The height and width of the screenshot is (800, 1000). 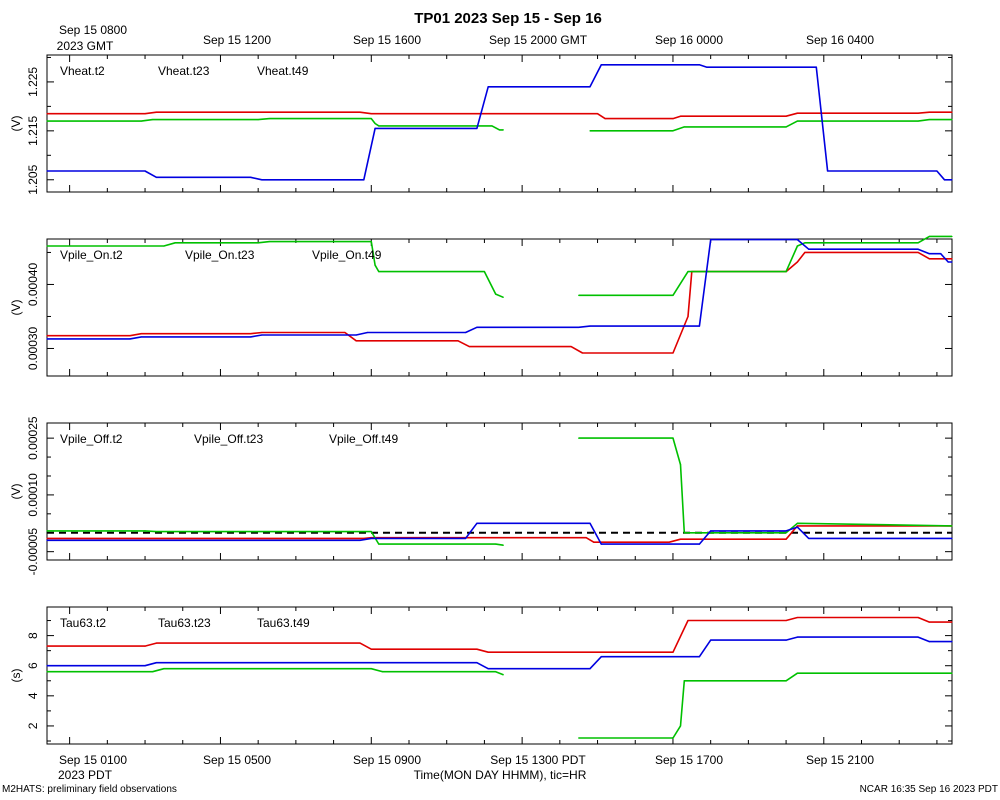 What do you see at coordinates (33, 130) in the screenshot?
I see `y-tick-label: 1.215` at bounding box center [33, 130].